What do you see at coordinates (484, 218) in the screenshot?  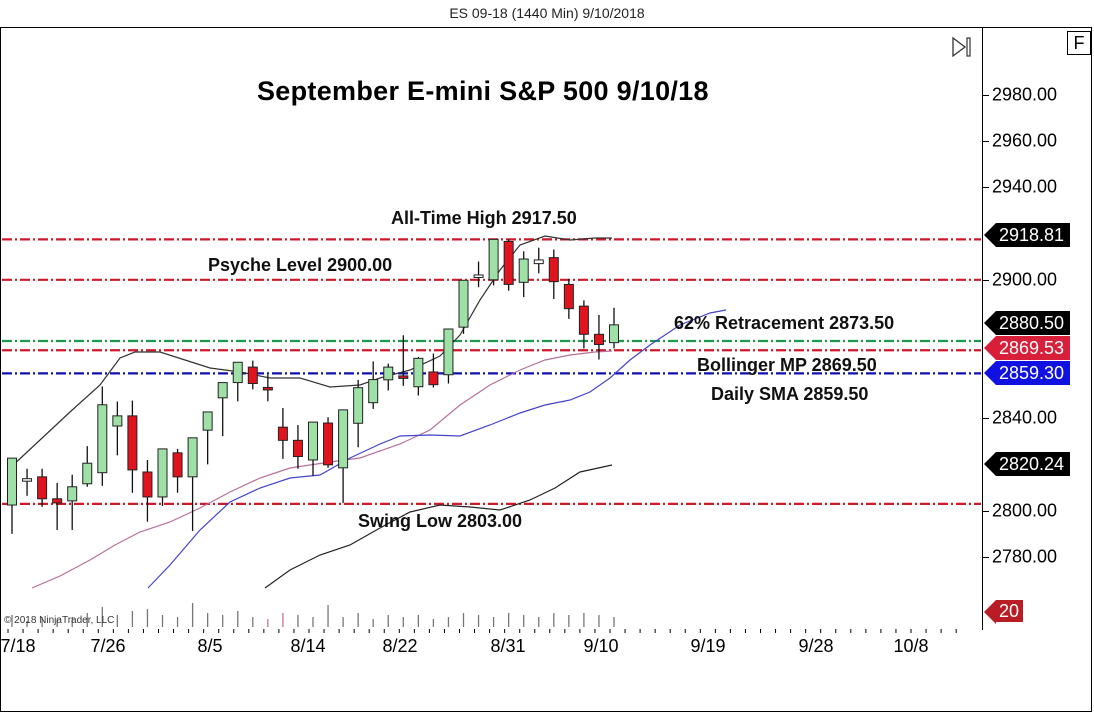 I see `annotation-all-time-high: All-Time High 2917.50` at bounding box center [484, 218].